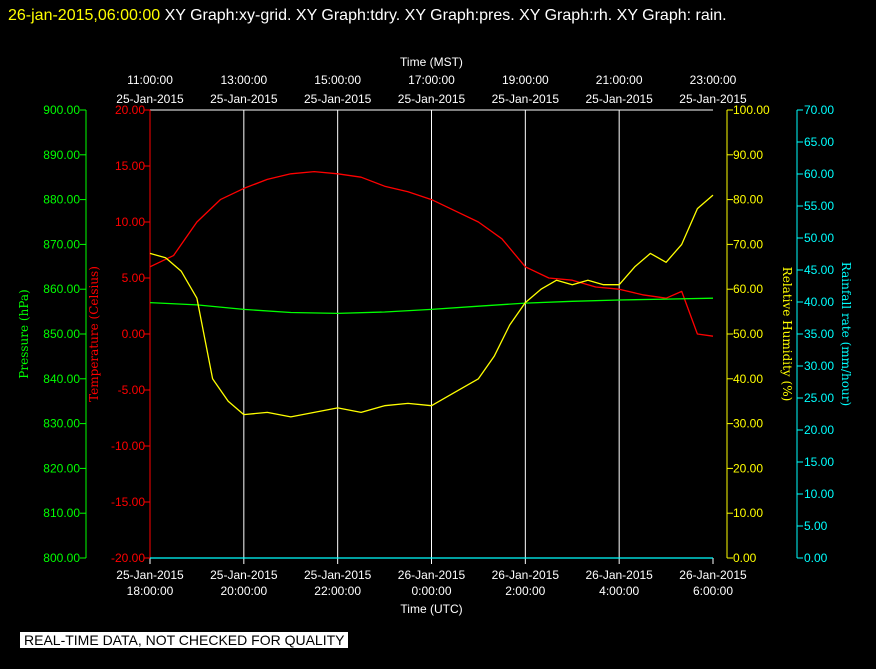  I want to click on quality-notice: REAL-TIME DATA, NOT CHECKED FOR QUALITY, so click(184, 640).